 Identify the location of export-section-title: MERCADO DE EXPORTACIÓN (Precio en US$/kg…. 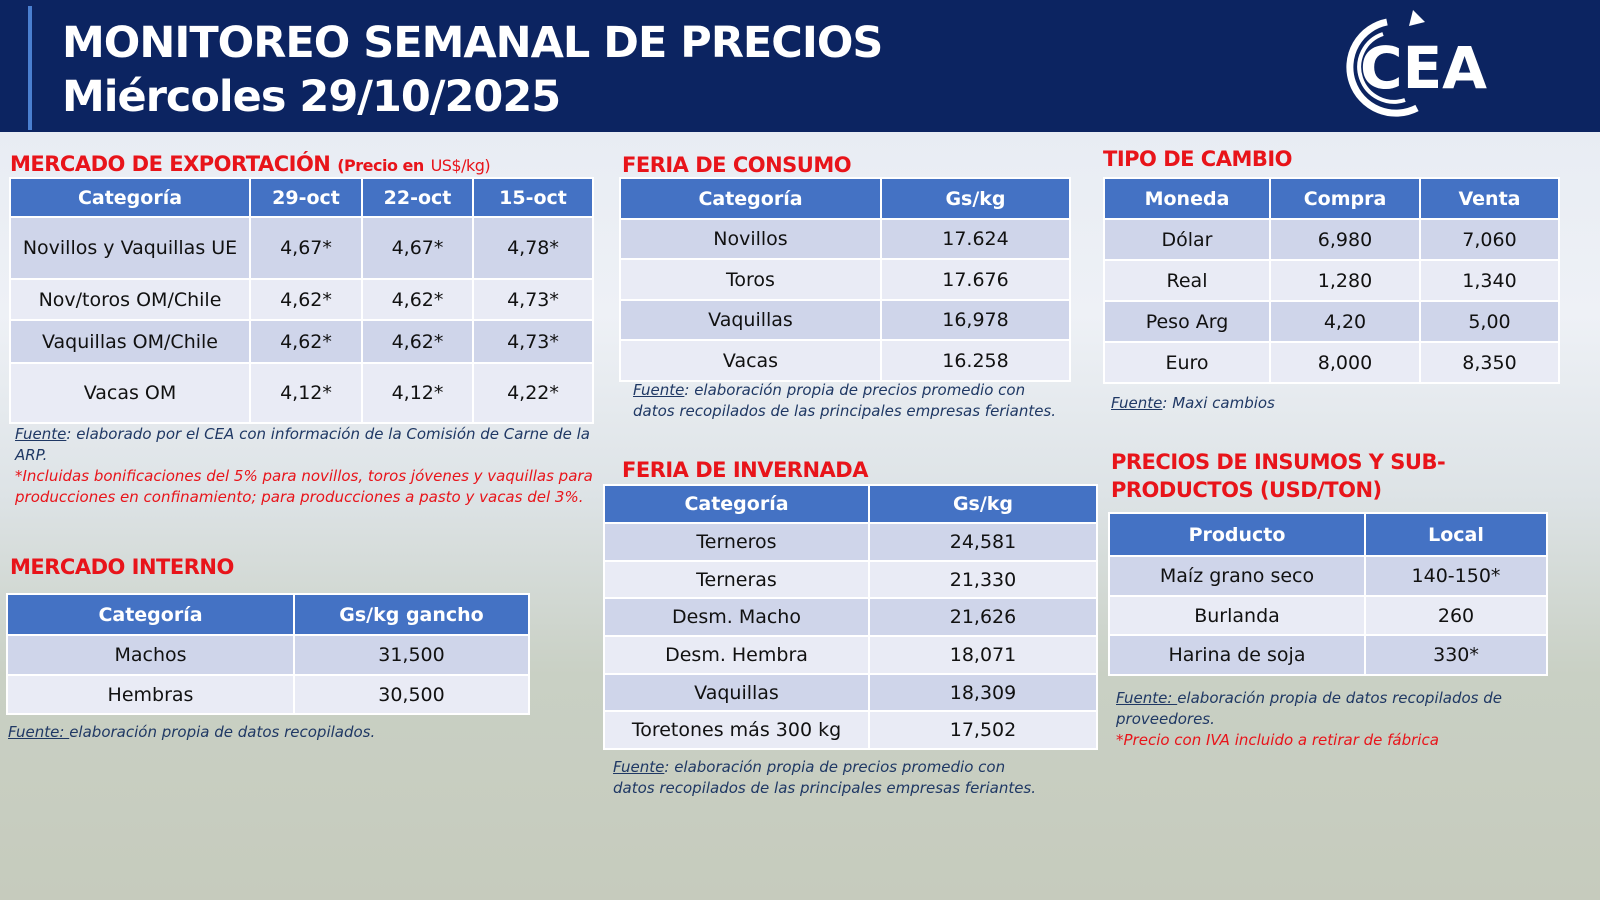
(250, 165).